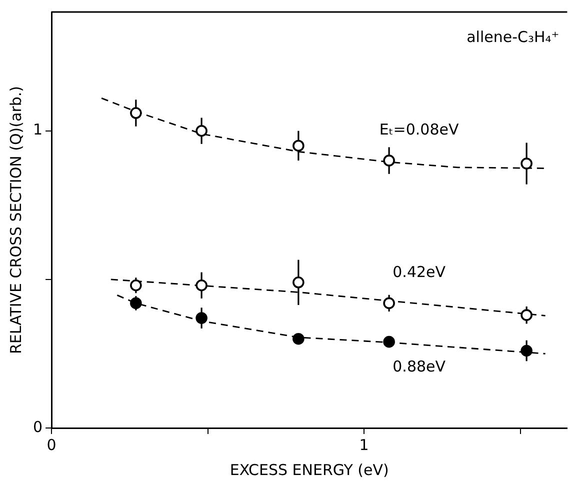 Image resolution: width=574 pixels, height=488 pixels. What do you see at coordinates (419, 367) in the screenshot?
I see `series-label: 0.88eV` at bounding box center [419, 367].